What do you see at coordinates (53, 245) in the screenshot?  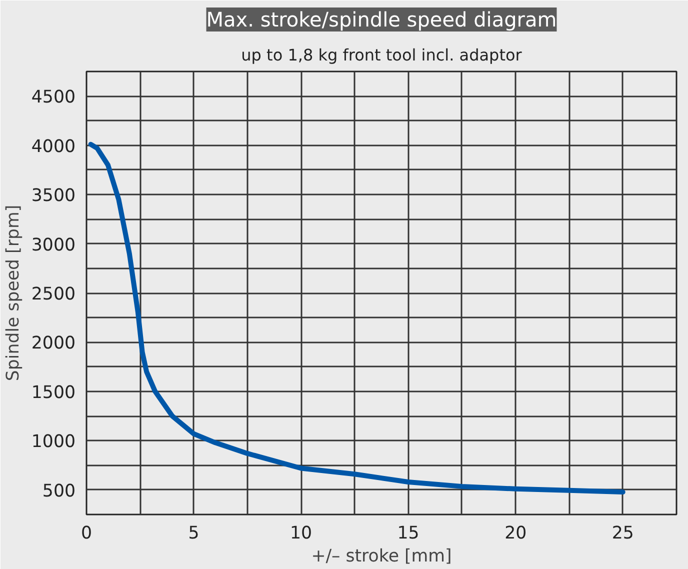 I see `y-tick-label: 3000` at bounding box center [53, 245].